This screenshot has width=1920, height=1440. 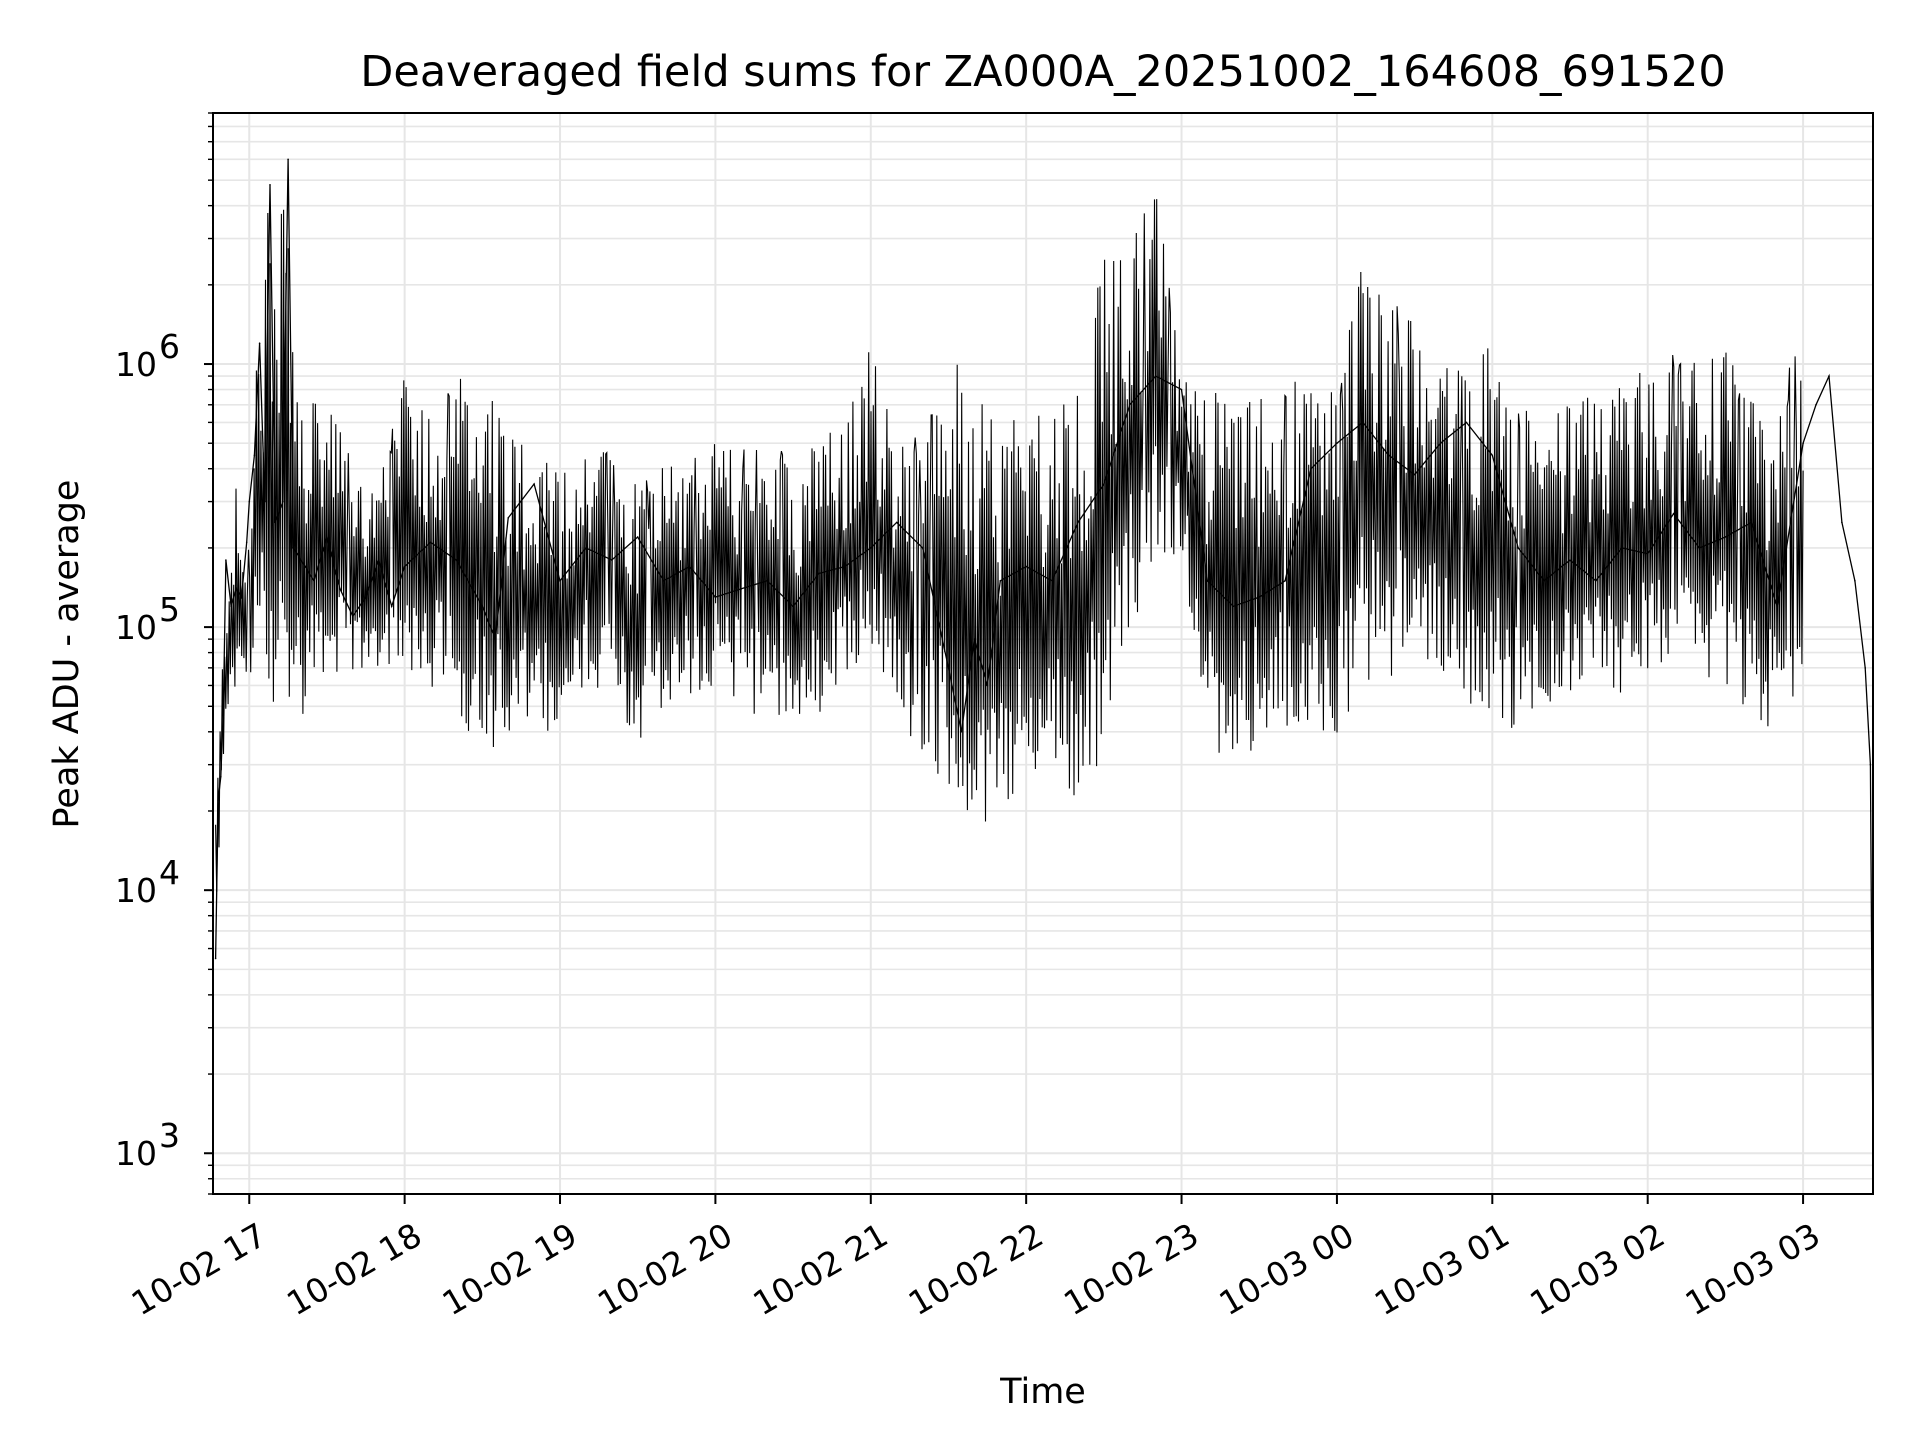 I want to click on y-tick-label-exponent: 4, so click(x=169, y=872).